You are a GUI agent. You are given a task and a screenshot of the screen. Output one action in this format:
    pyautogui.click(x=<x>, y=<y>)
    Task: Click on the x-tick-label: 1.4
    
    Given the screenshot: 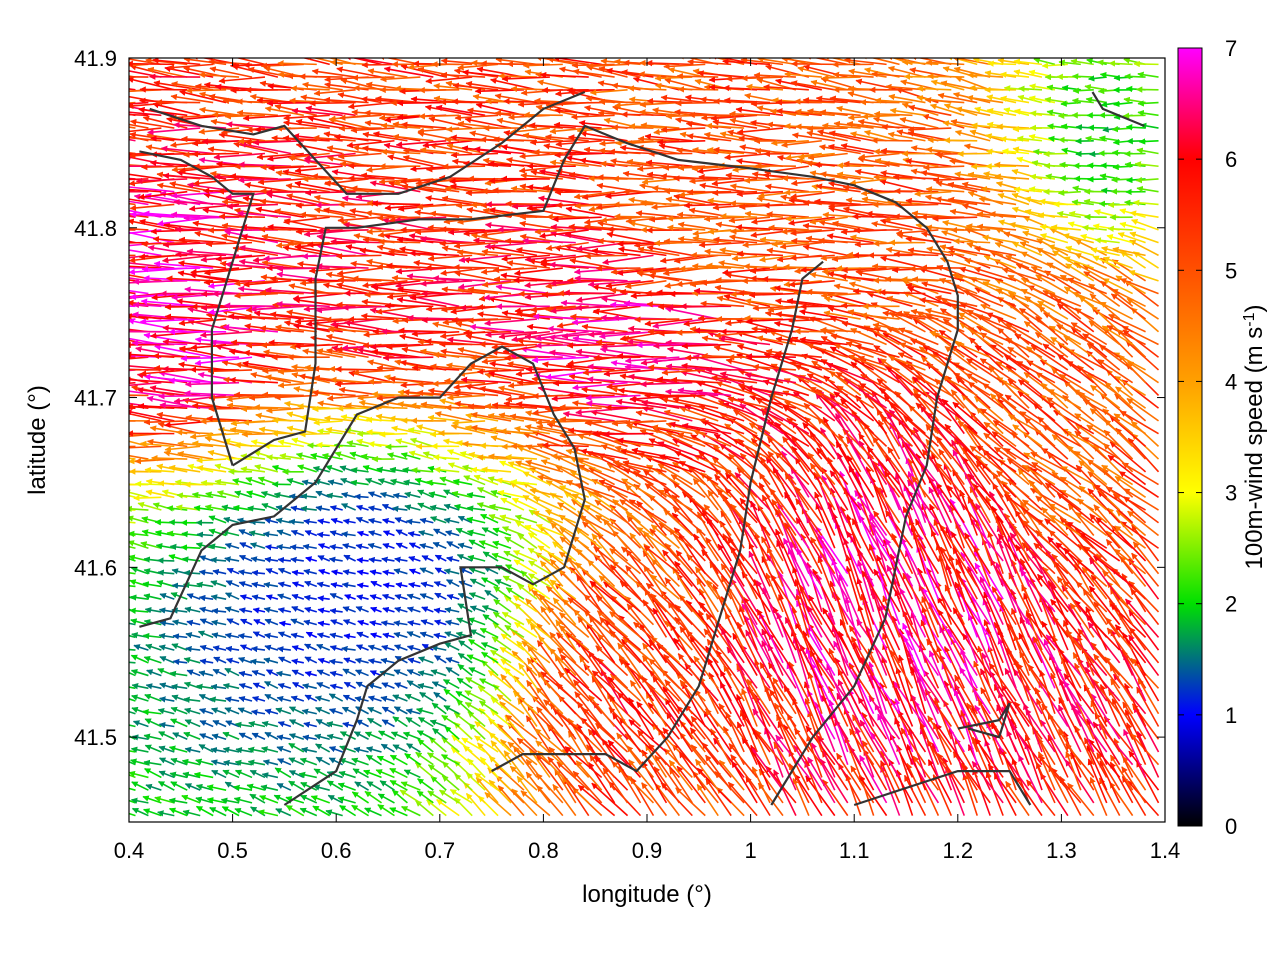 What is the action you would take?
    pyautogui.click(x=1165, y=850)
    